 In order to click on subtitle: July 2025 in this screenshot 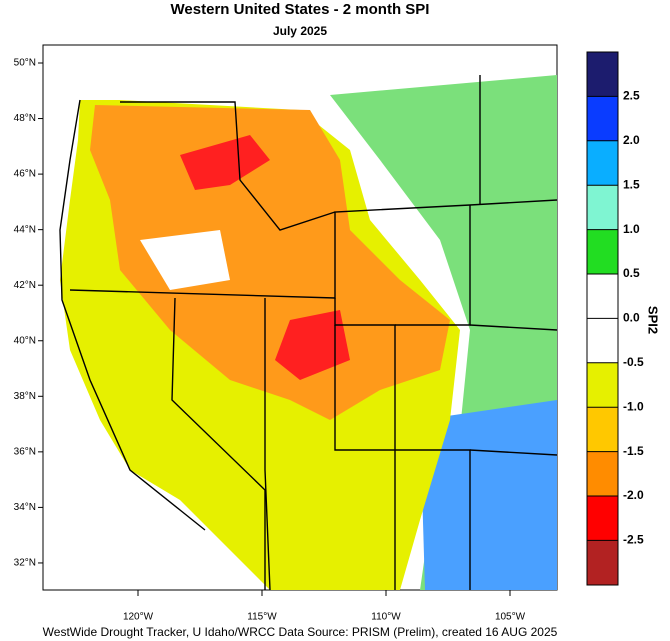, I will do `click(300, 31)`.